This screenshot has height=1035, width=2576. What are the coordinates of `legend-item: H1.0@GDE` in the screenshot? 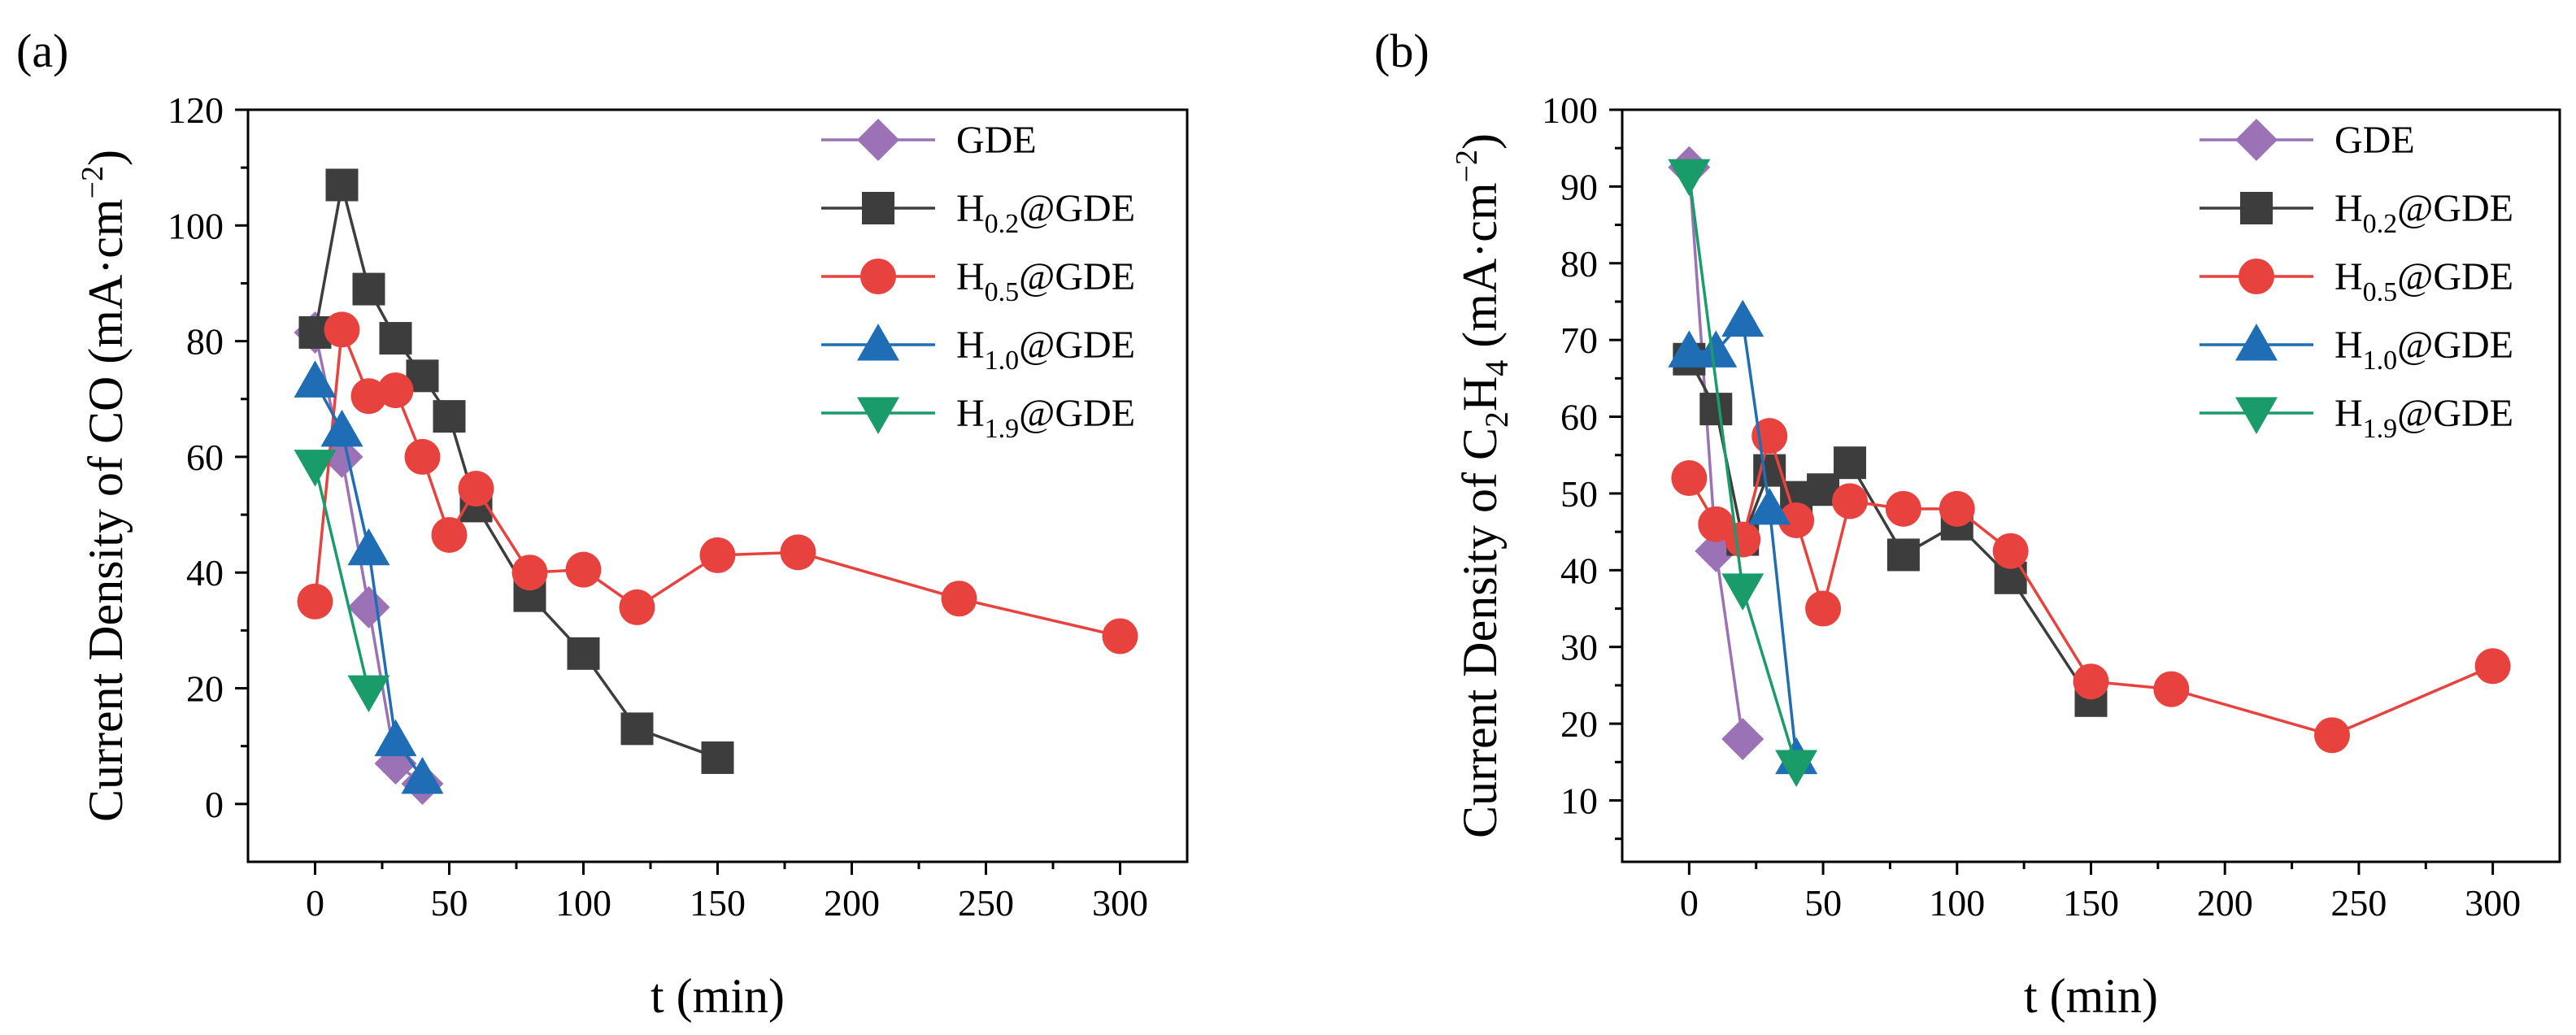 It's located at (978, 350).